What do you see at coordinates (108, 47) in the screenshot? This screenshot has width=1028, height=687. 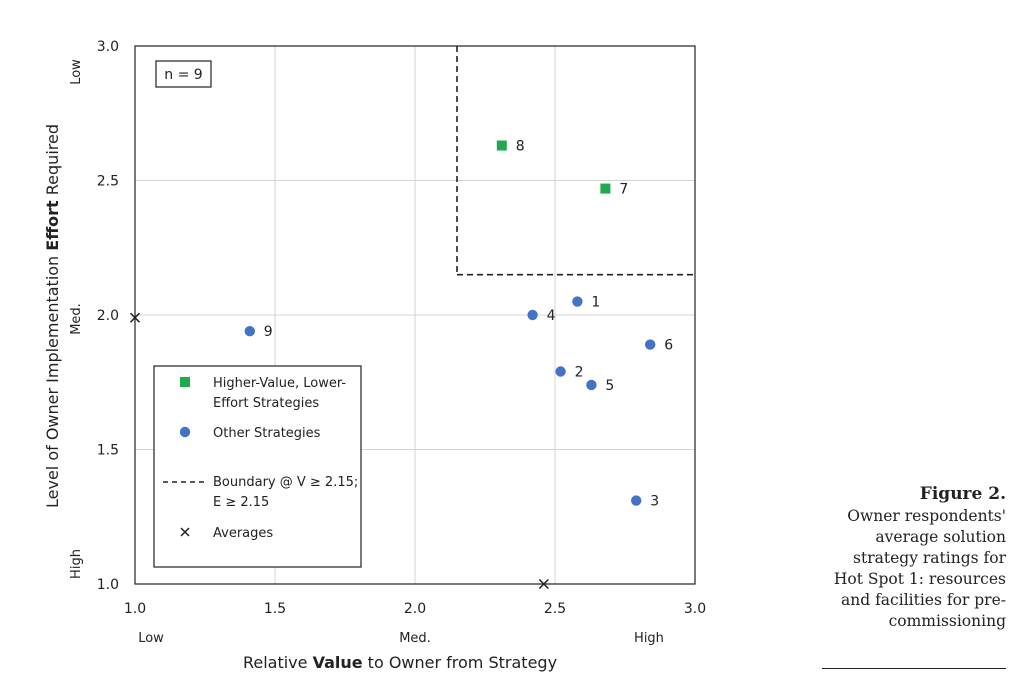 I see `y-tick-label: 3.0` at bounding box center [108, 47].